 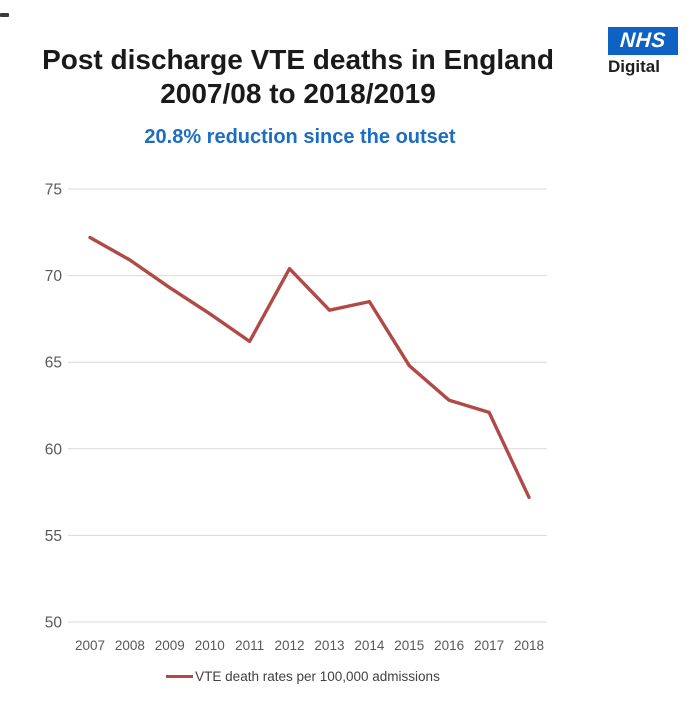 What do you see at coordinates (369, 645) in the screenshot?
I see `x-axis-tick-label: 2014` at bounding box center [369, 645].